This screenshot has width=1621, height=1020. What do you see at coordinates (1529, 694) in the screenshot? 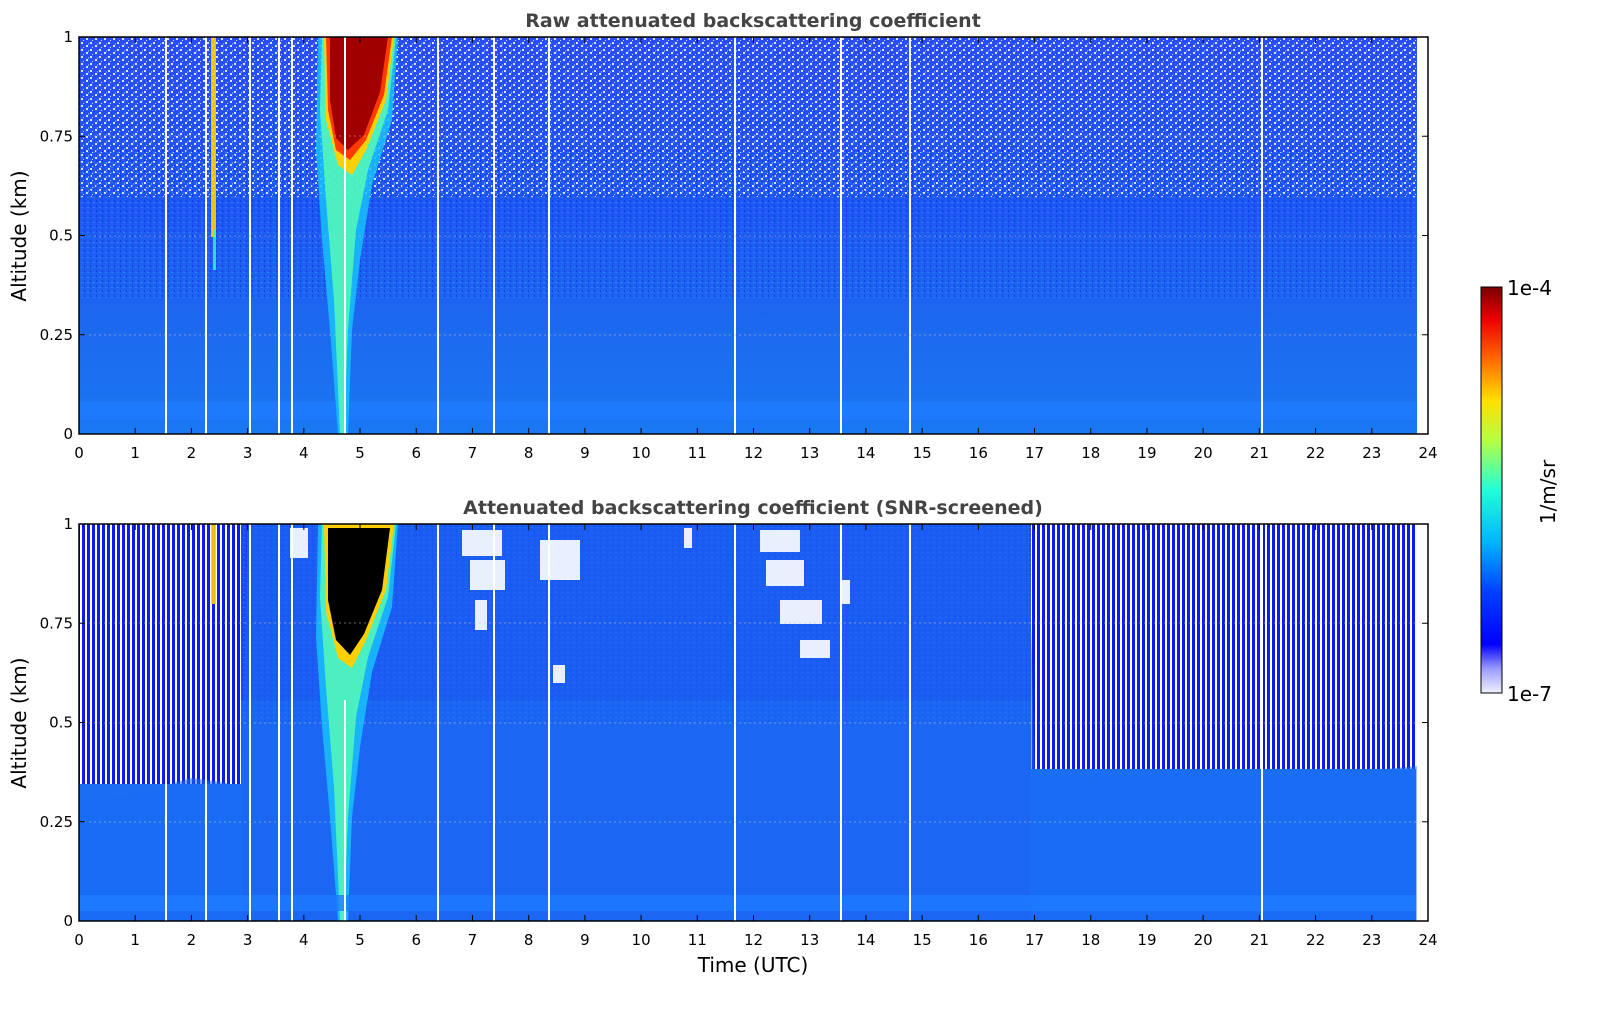
I see `colorbar-min-label: 1e-7` at bounding box center [1529, 694].